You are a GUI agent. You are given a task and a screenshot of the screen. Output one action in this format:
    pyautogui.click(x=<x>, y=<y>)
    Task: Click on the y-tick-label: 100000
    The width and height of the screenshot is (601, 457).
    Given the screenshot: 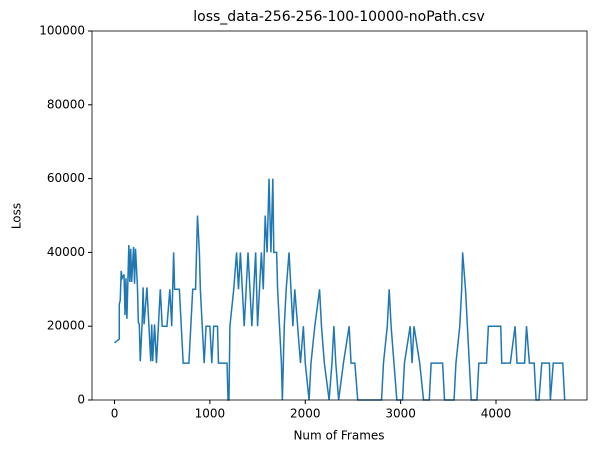 What is the action you would take?
    pyautogui.click(x=62, y=31)
    